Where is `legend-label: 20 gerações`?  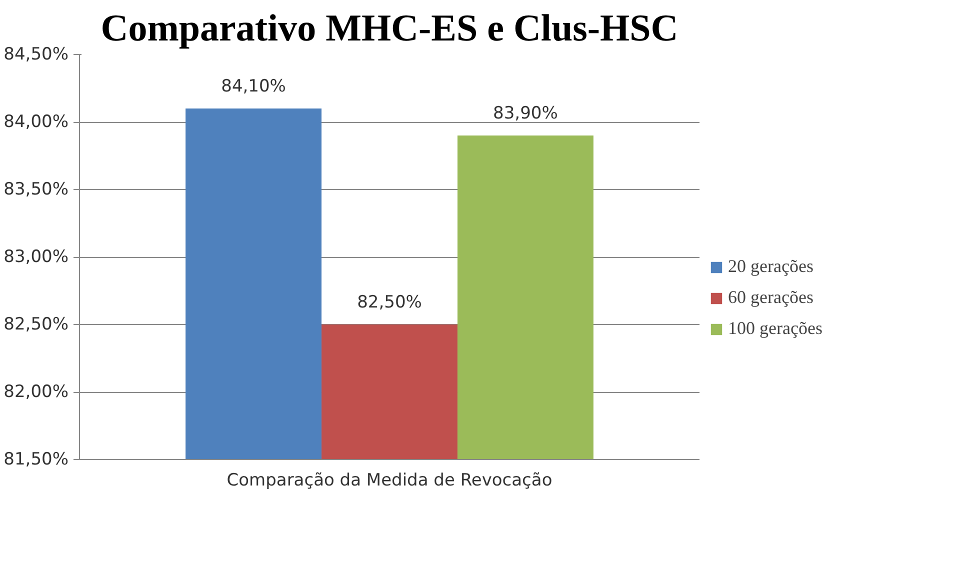 legend-label: 20 gerações is located at coordinates (771, 266).